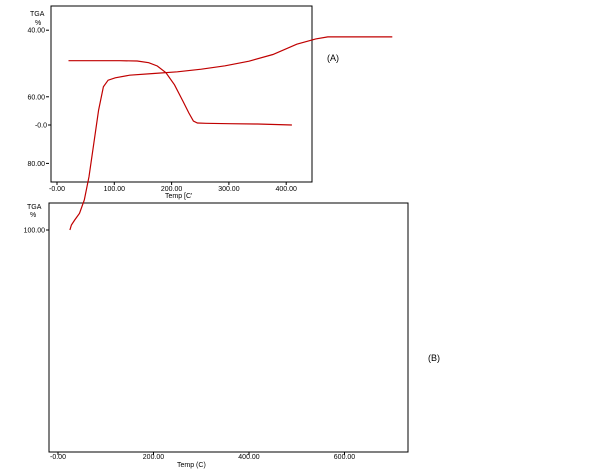 The height and width of the screenshot is (476, 615). I want to click on chart-b-y-tick-label: 40.00, so click(36, 31).